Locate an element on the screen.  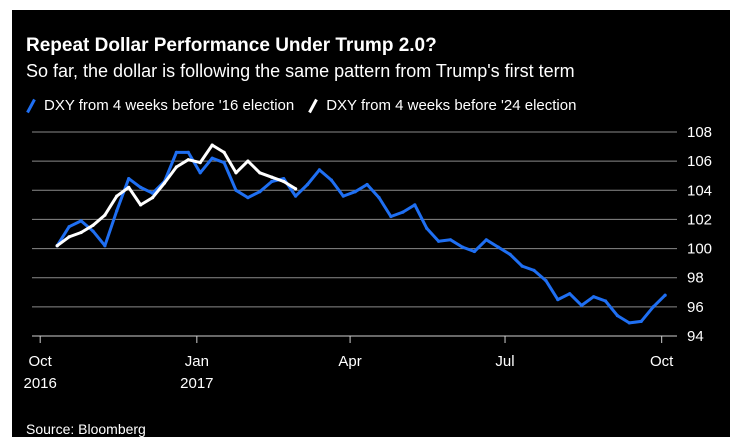
source-note: Source: Bloomberg is located at coordinates (86, 429).